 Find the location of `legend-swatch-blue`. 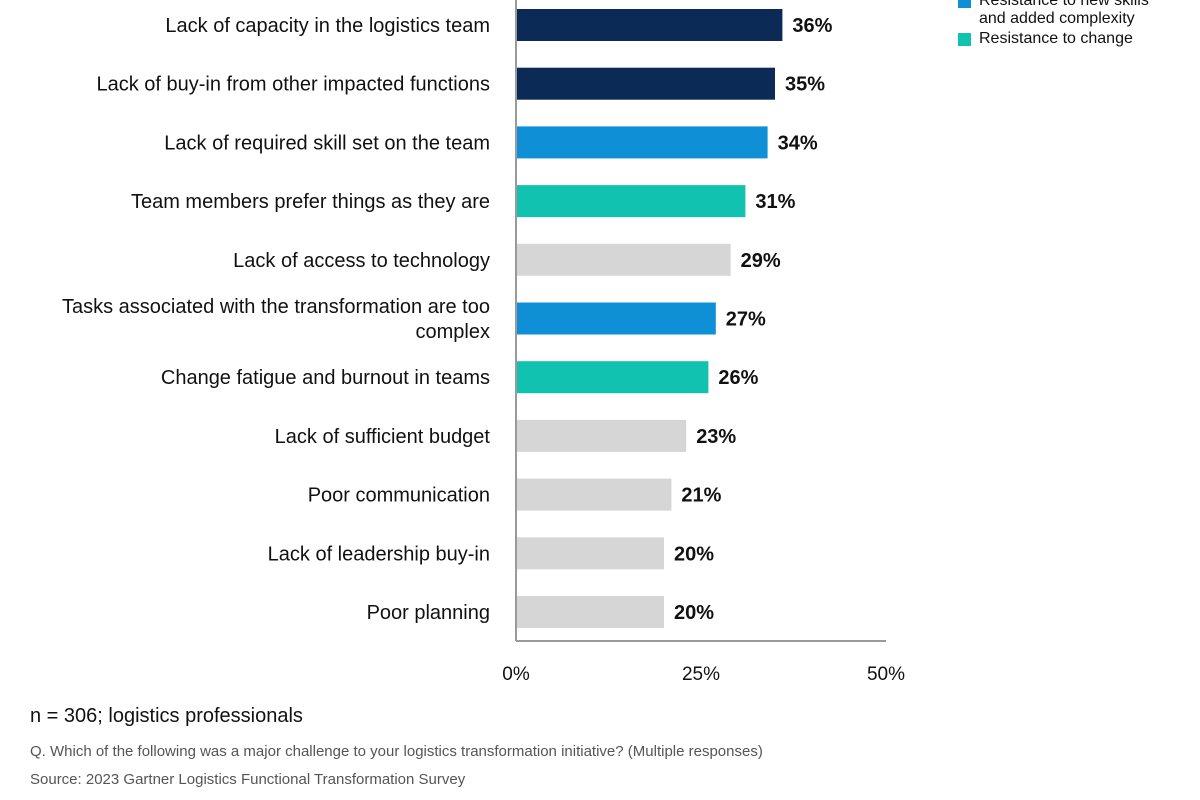

legend-swatch-blue is located at coordinates (964, 4).